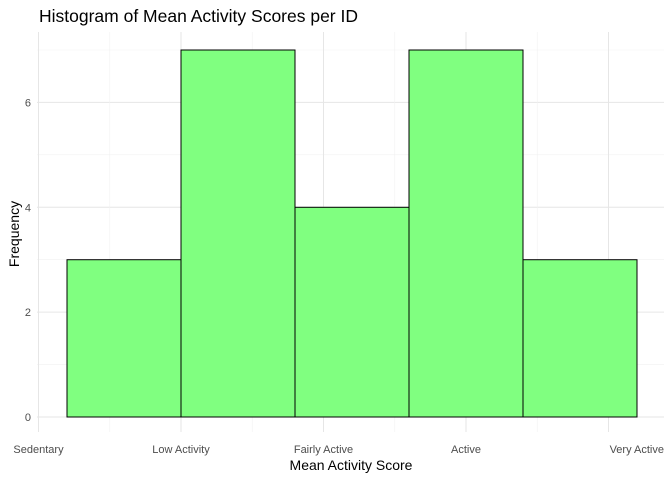 The width and height of the screenshot is (672, 480). What do you see at coordinates (323, 450) in the screenshot?
I see `x-tick-label: Fairly Active` at bounding box center [323, 450].